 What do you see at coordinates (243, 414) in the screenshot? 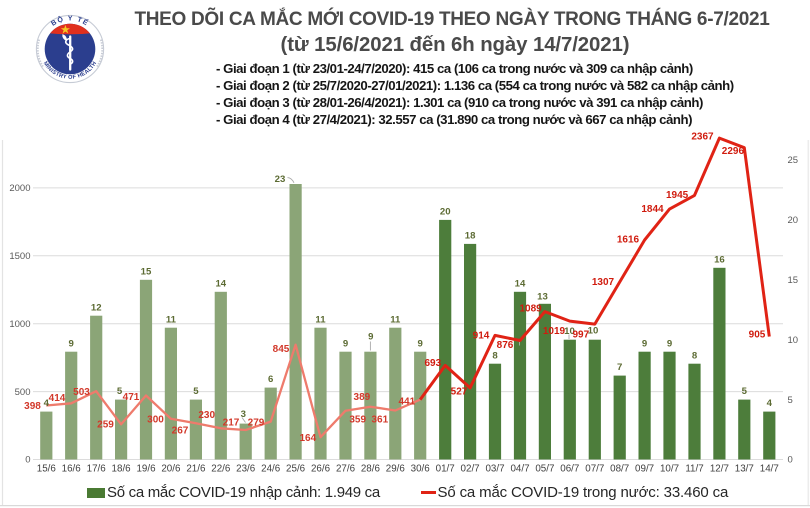
I see `svg-text: 3` at bounding box center [243, 414].